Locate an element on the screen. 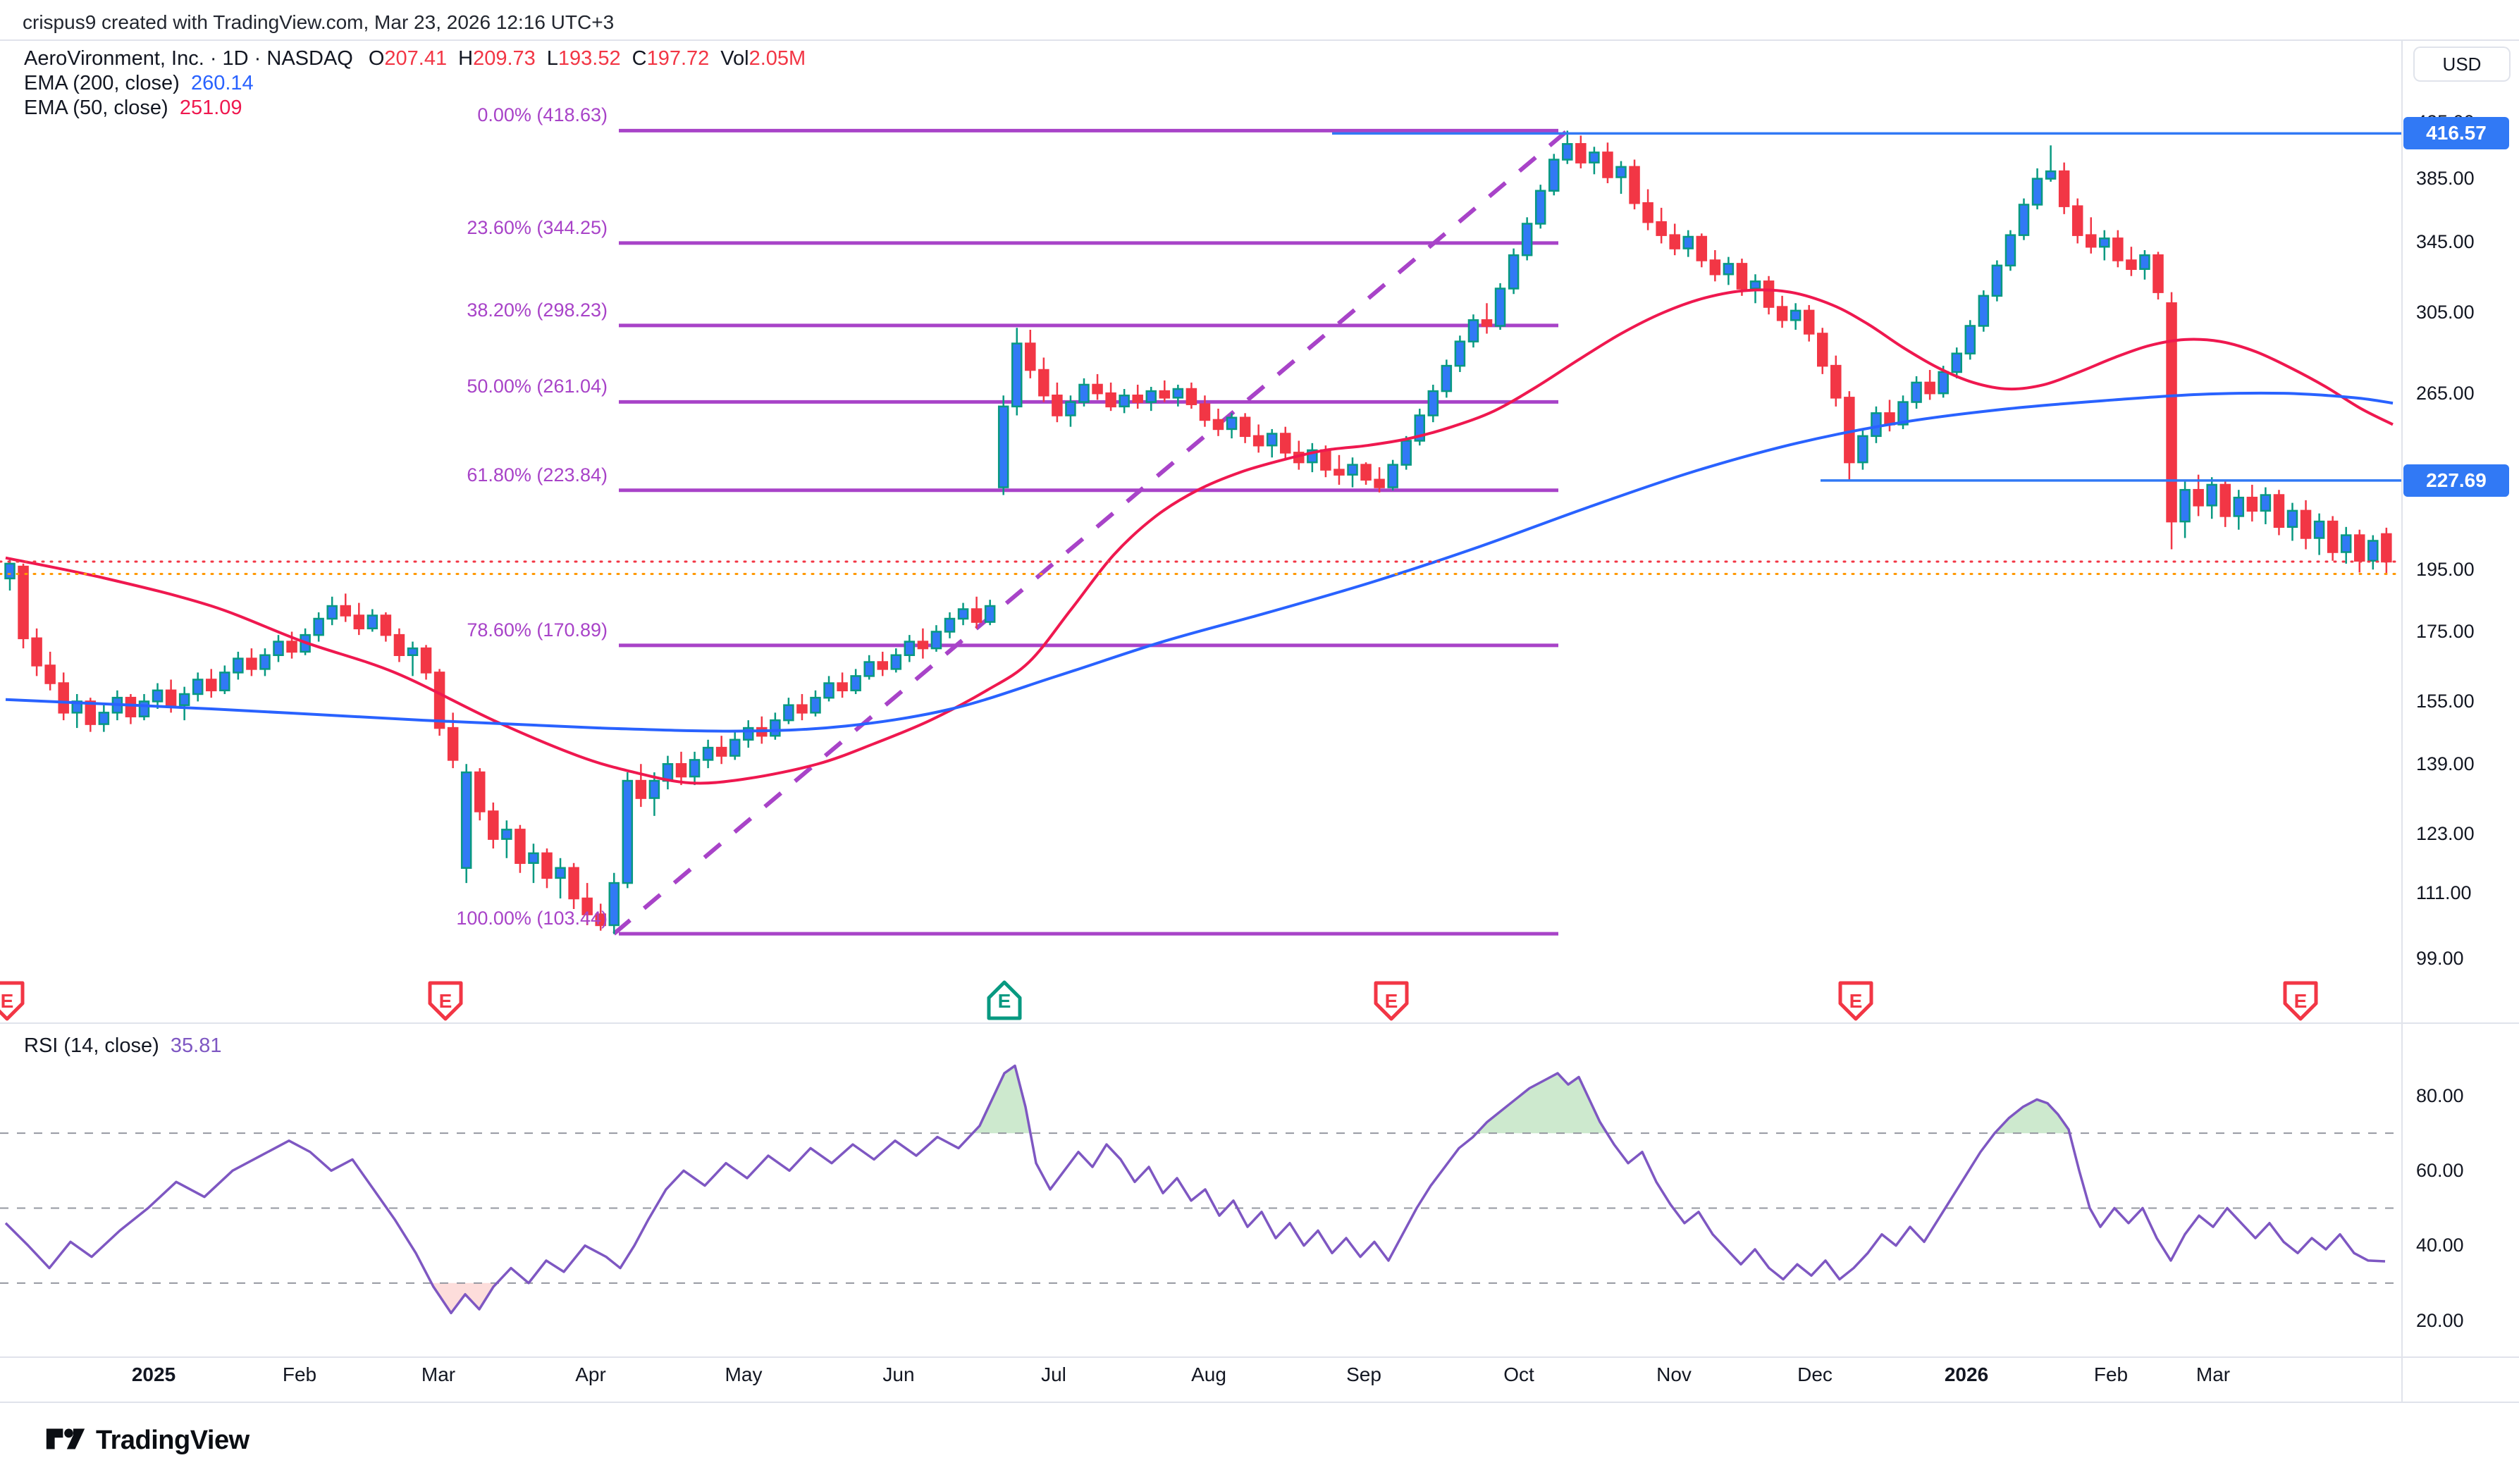  high-value: 209.73 is located at coordinates (504, 58).